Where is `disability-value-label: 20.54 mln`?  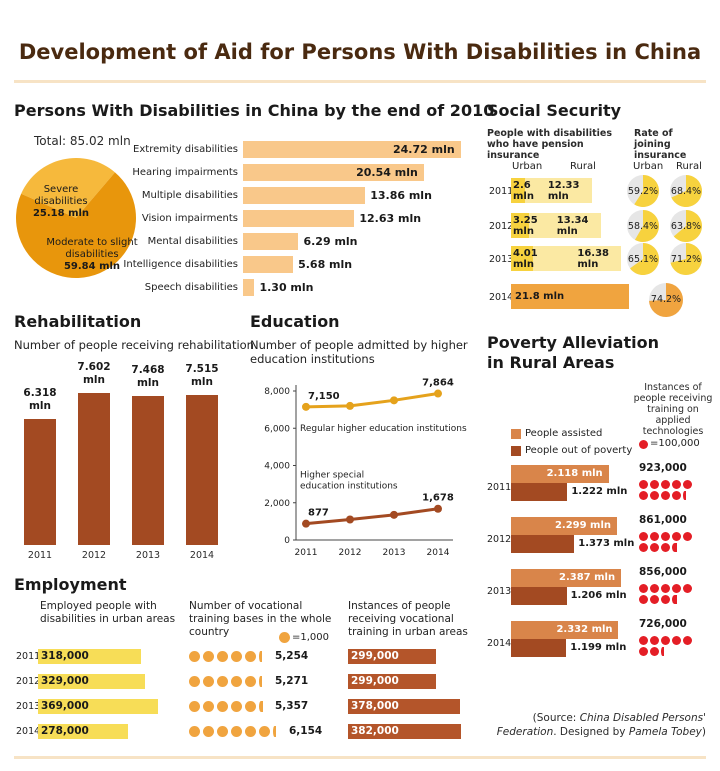
disability-value-label: 20.54 mln is located at coordinates (387, 172).